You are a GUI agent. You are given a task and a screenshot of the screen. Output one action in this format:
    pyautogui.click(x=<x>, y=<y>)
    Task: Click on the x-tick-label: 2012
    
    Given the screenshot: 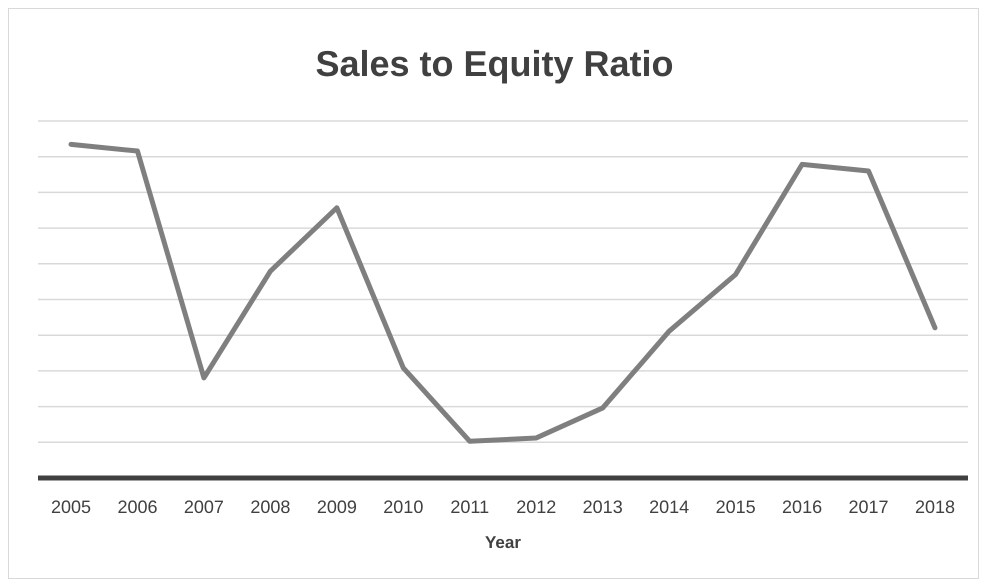 What is the action you would take?
    pyautogui.click(x=536, y=506)
    